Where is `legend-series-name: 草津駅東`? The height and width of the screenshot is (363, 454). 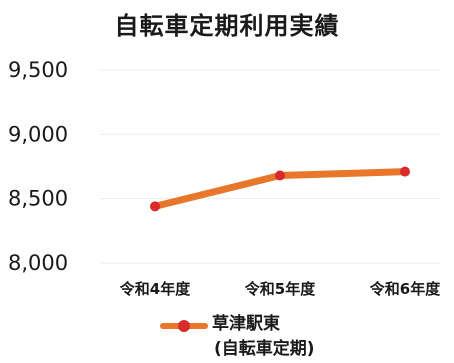 legend-series-name: 草津駅東 is located at coordinates (246, 324).